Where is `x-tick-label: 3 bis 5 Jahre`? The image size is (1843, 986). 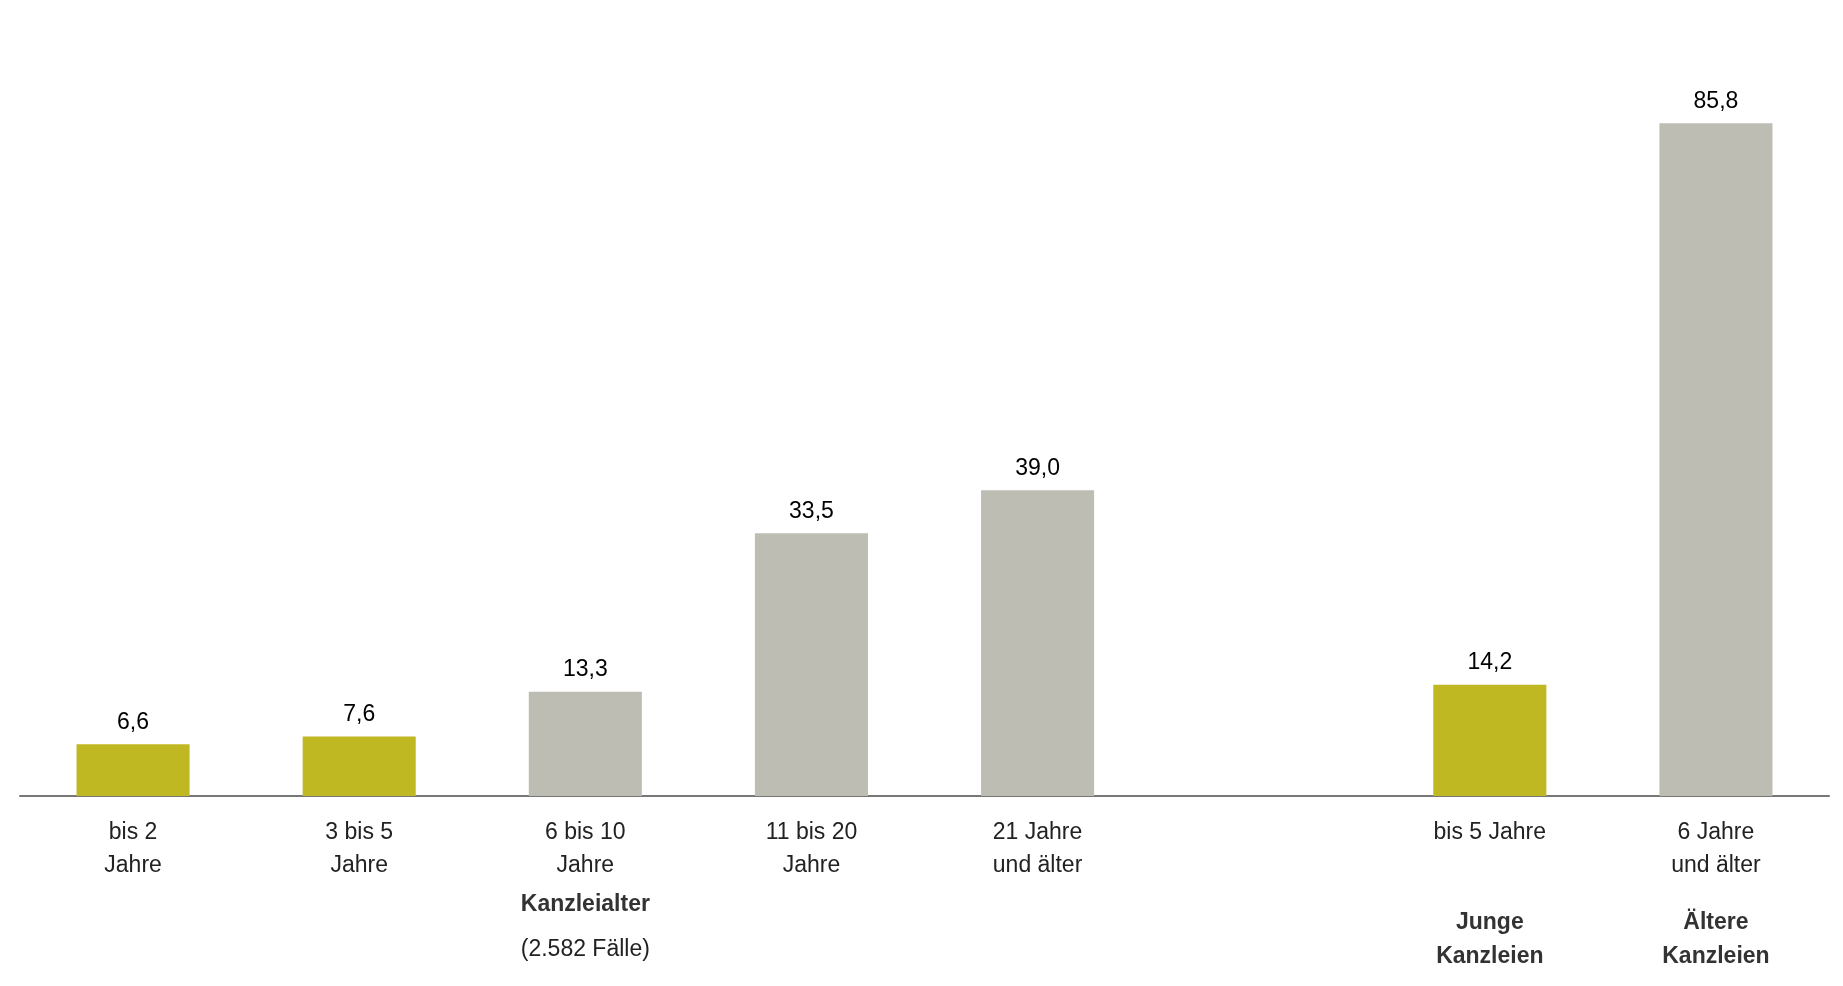 x-tick-label: 3 bis 5 Jahre is located at coordinates (359, 847).